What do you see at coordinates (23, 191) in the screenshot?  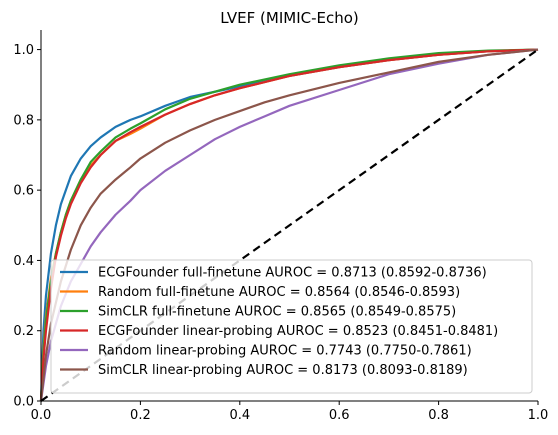 I see `y-tick-label: 0.6` at bounding box center [23, 191].